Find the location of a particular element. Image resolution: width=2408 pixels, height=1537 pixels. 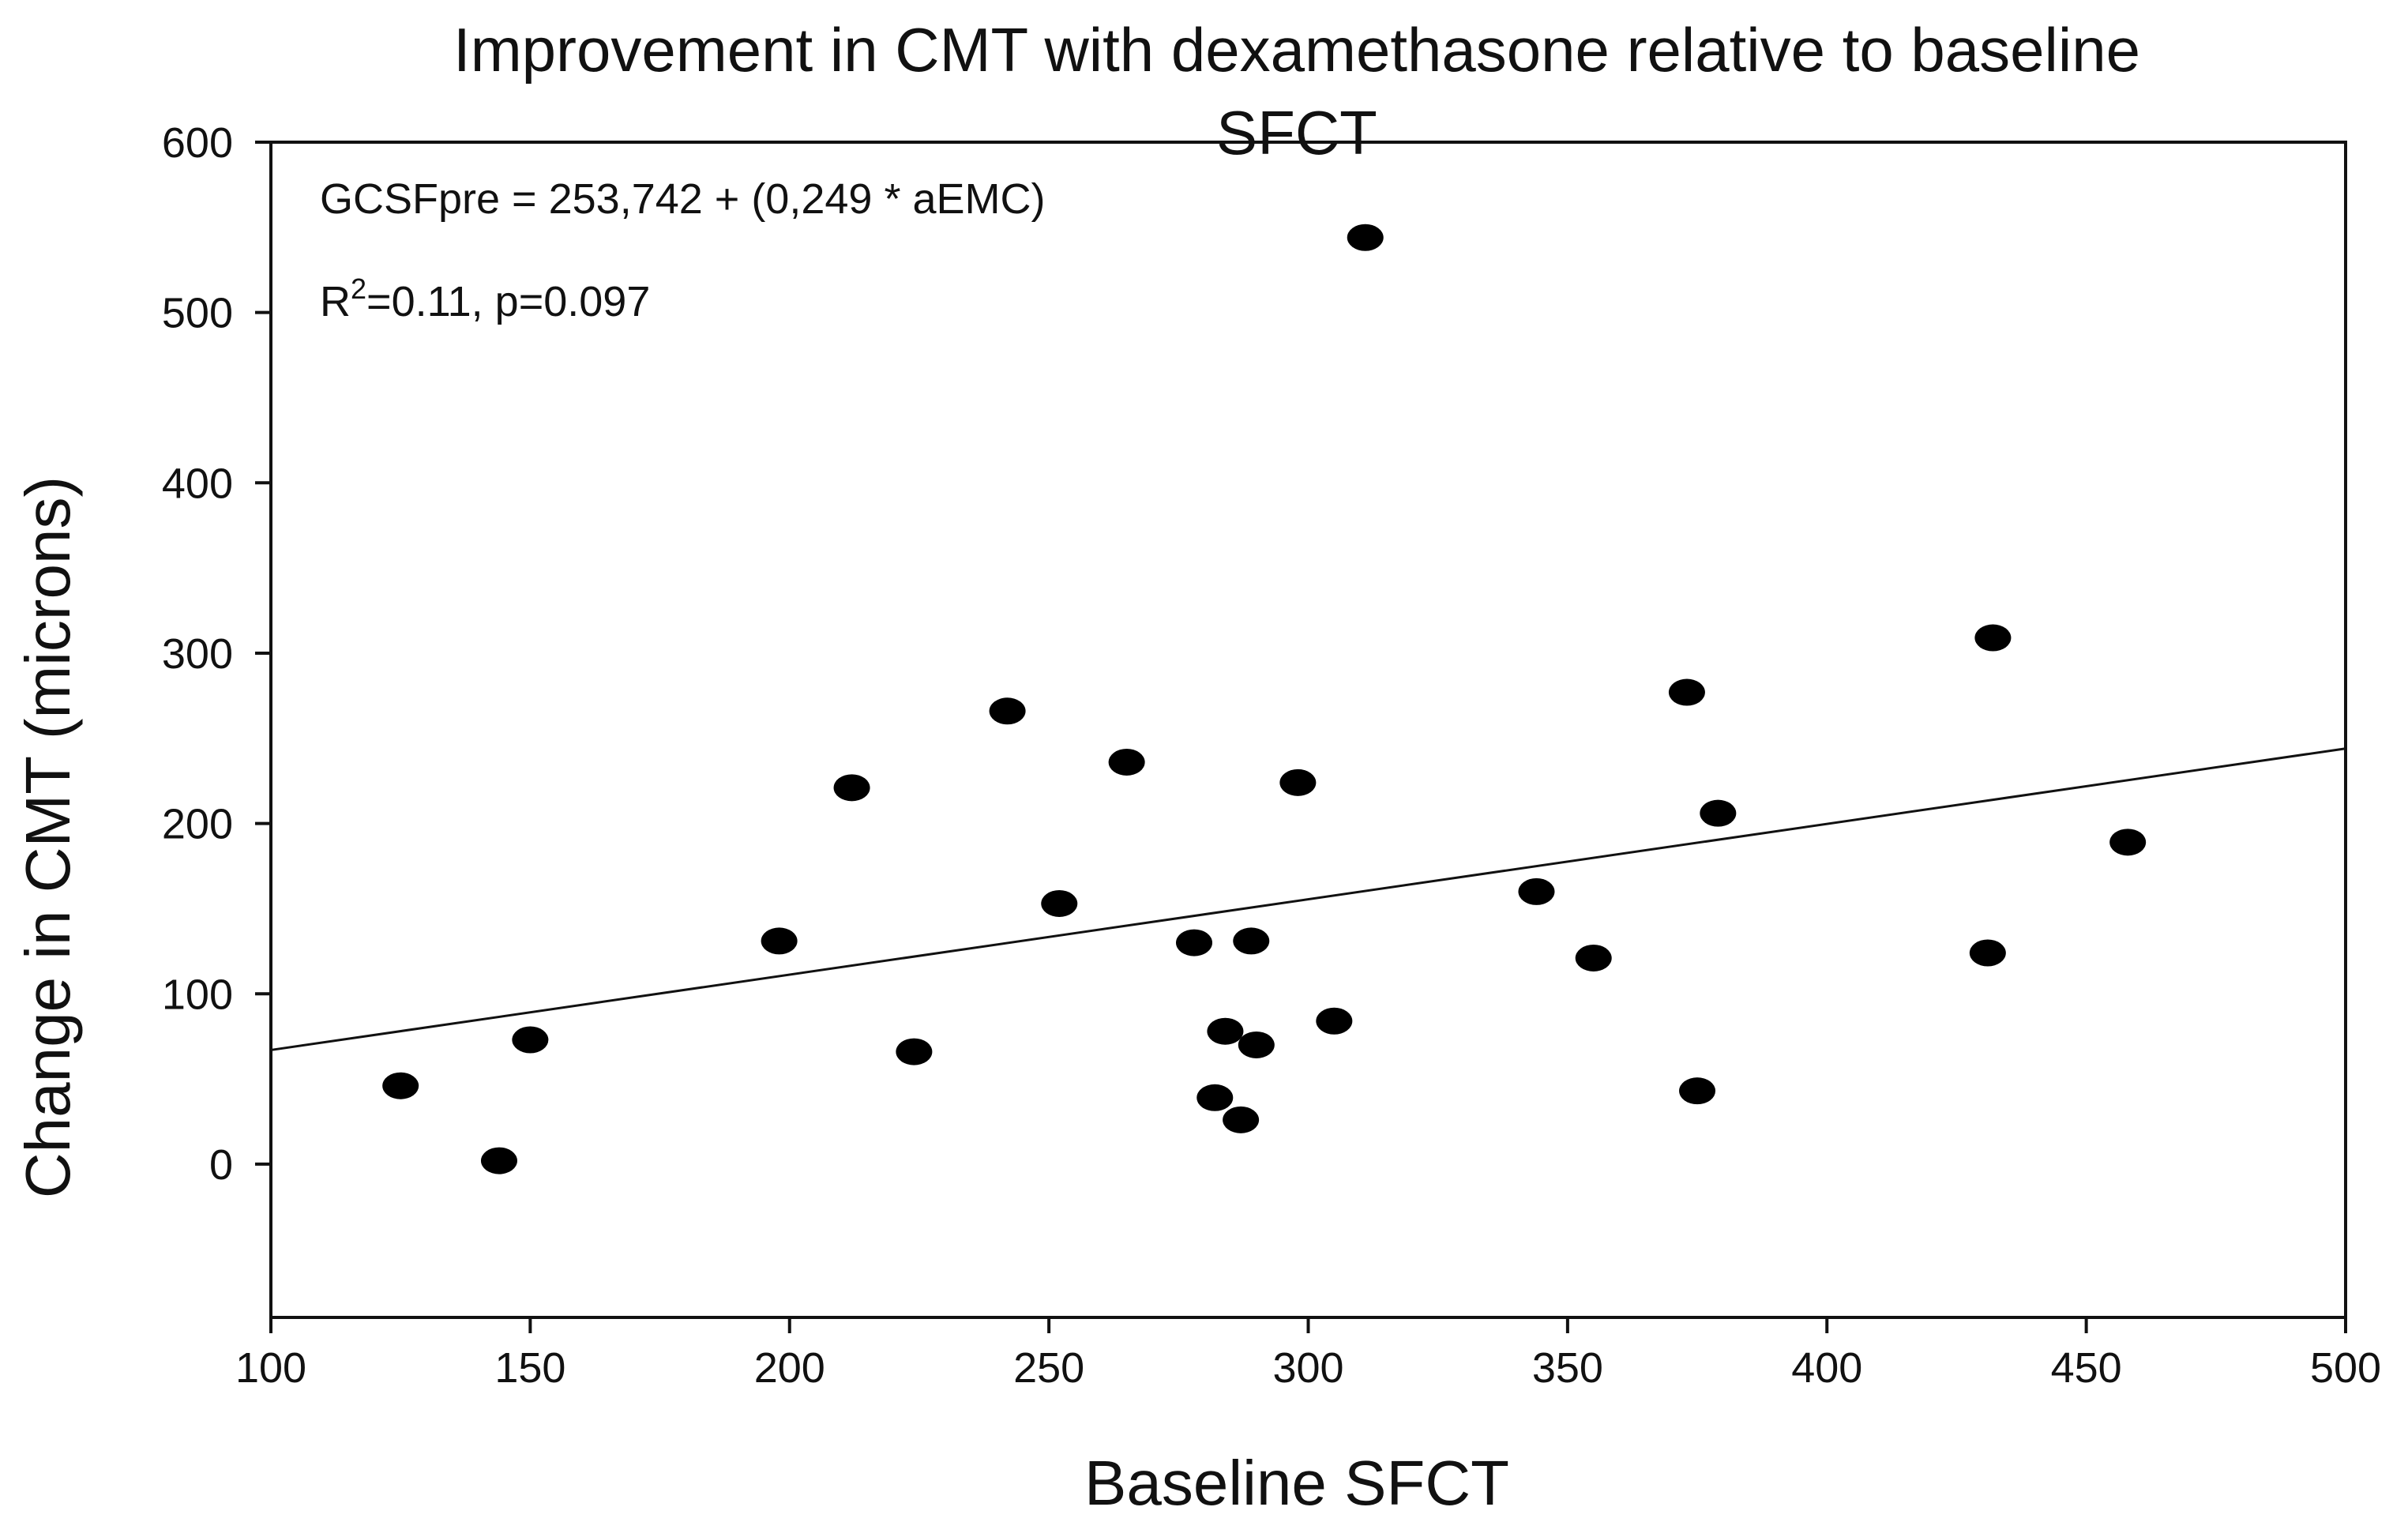

y-axis-label: Change in CMT (microns) is located at coordinates (48, 837).